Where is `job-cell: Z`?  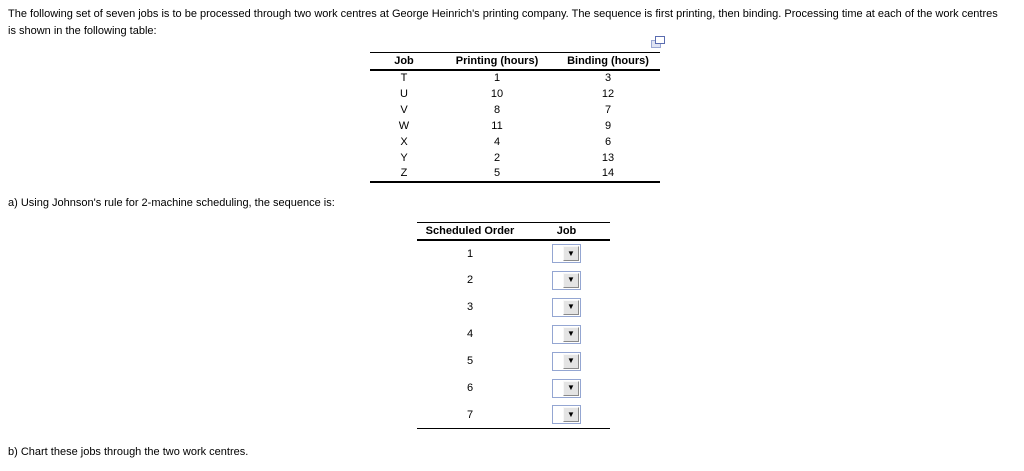
job-cell: Z is located at coordinates (404, 174).